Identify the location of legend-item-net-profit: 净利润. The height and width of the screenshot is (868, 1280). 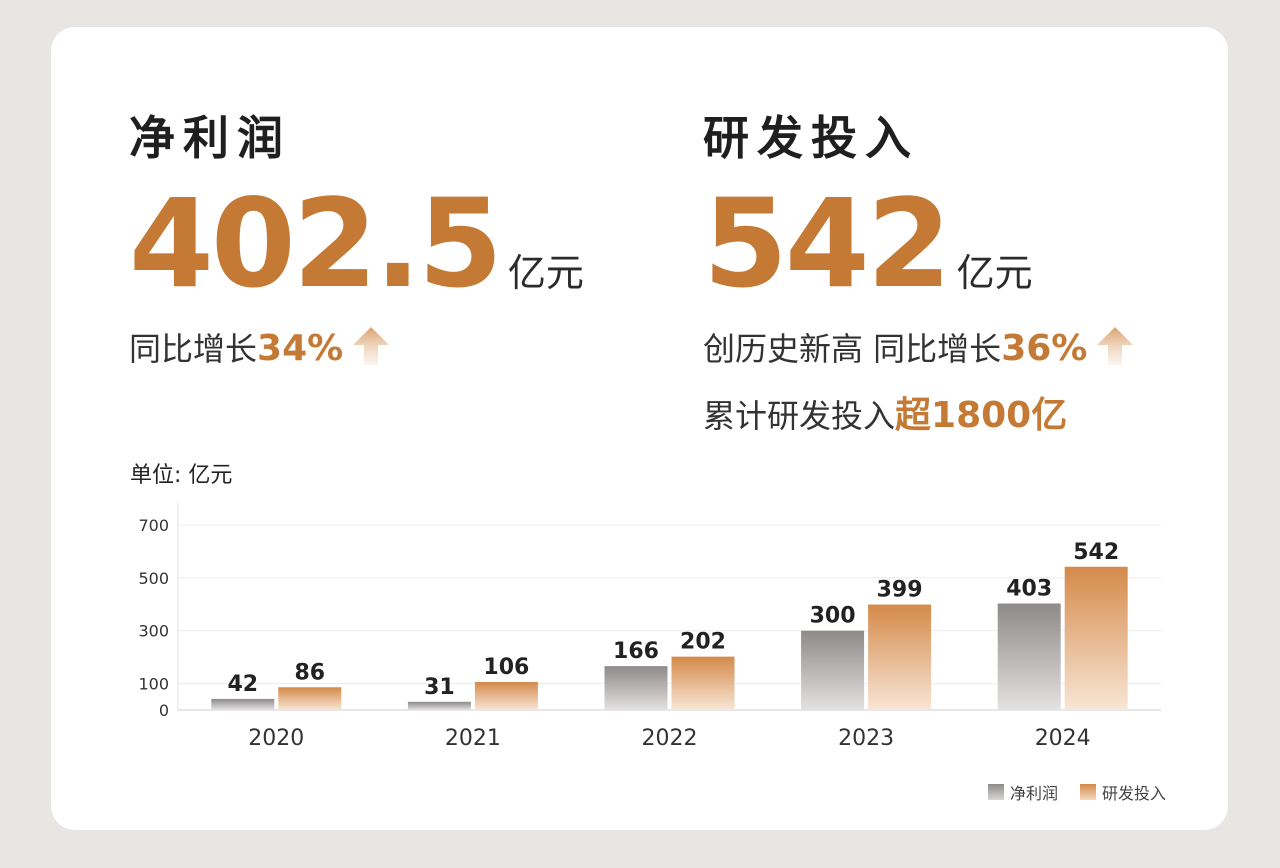
(1022, 792).